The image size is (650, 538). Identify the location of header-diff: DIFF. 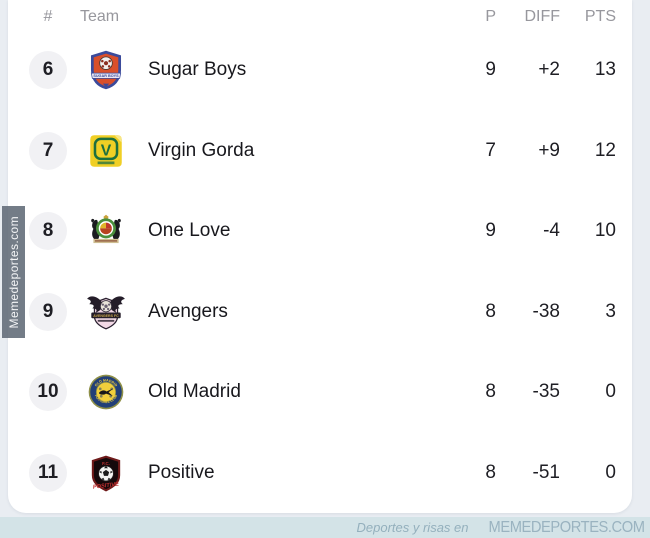
(542, 16).